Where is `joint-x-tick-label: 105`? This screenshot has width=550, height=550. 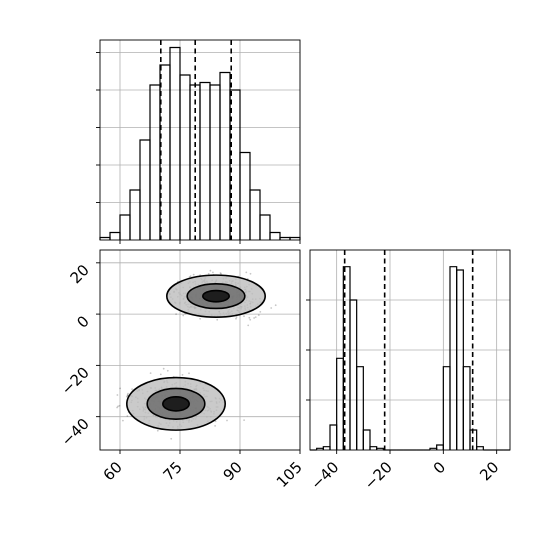 joint-x-tick-label: 105 is located at coordinates (289, 474).